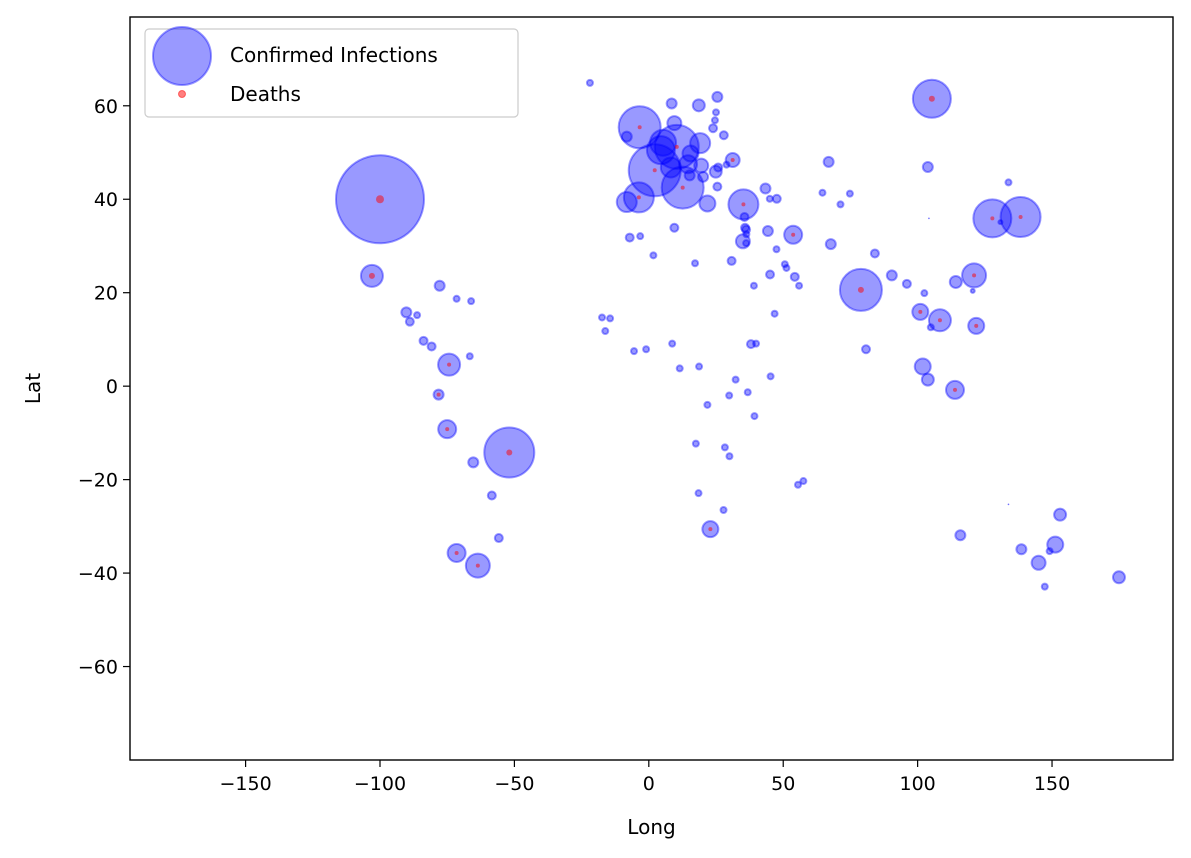  I want to click on y-axis-label: Lat, so click(33, 388).